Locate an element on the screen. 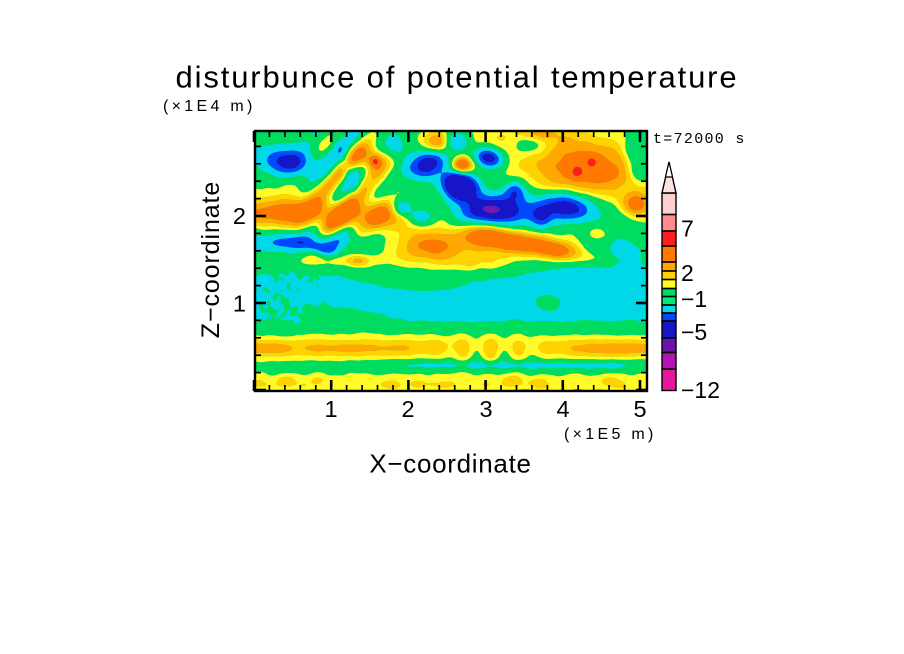  svg-text: Z−coordinate is located at coordinates (211, 259).